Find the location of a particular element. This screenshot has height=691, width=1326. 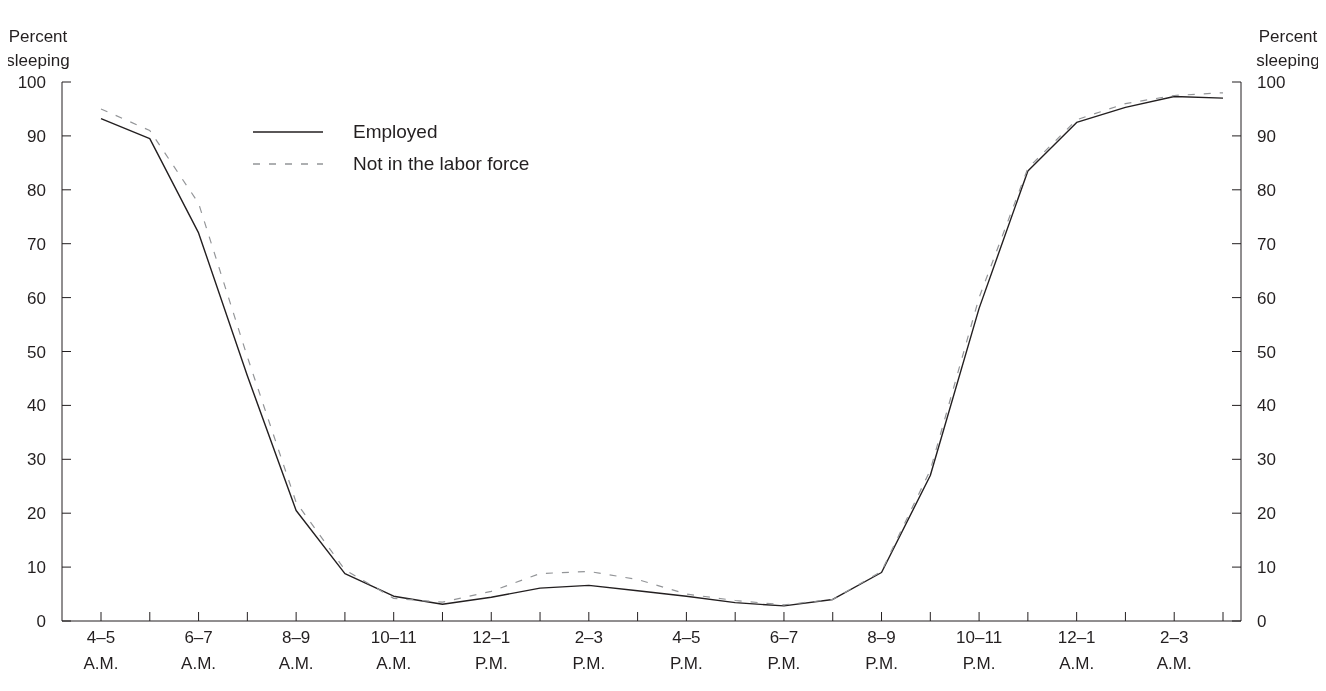

x-tick-label: 12–1 A.M. is located at coordinates (1076, 650).